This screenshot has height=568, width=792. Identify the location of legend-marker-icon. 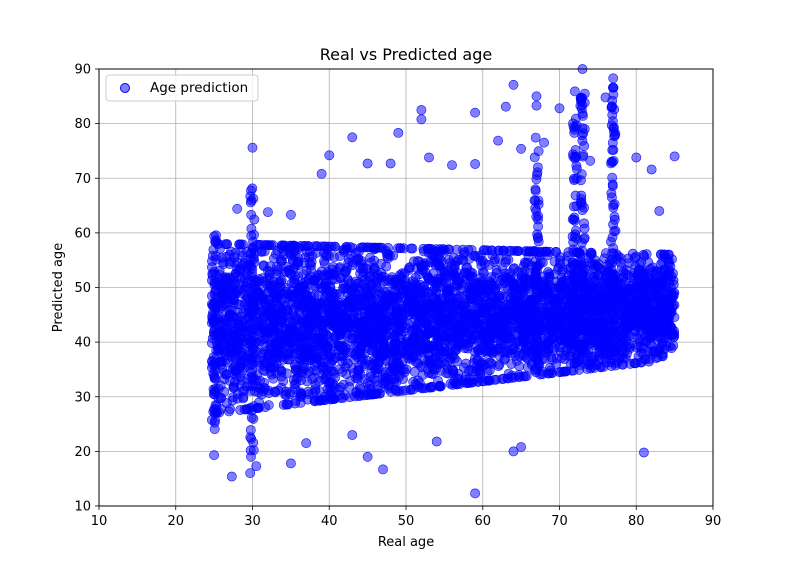
(125, 88).